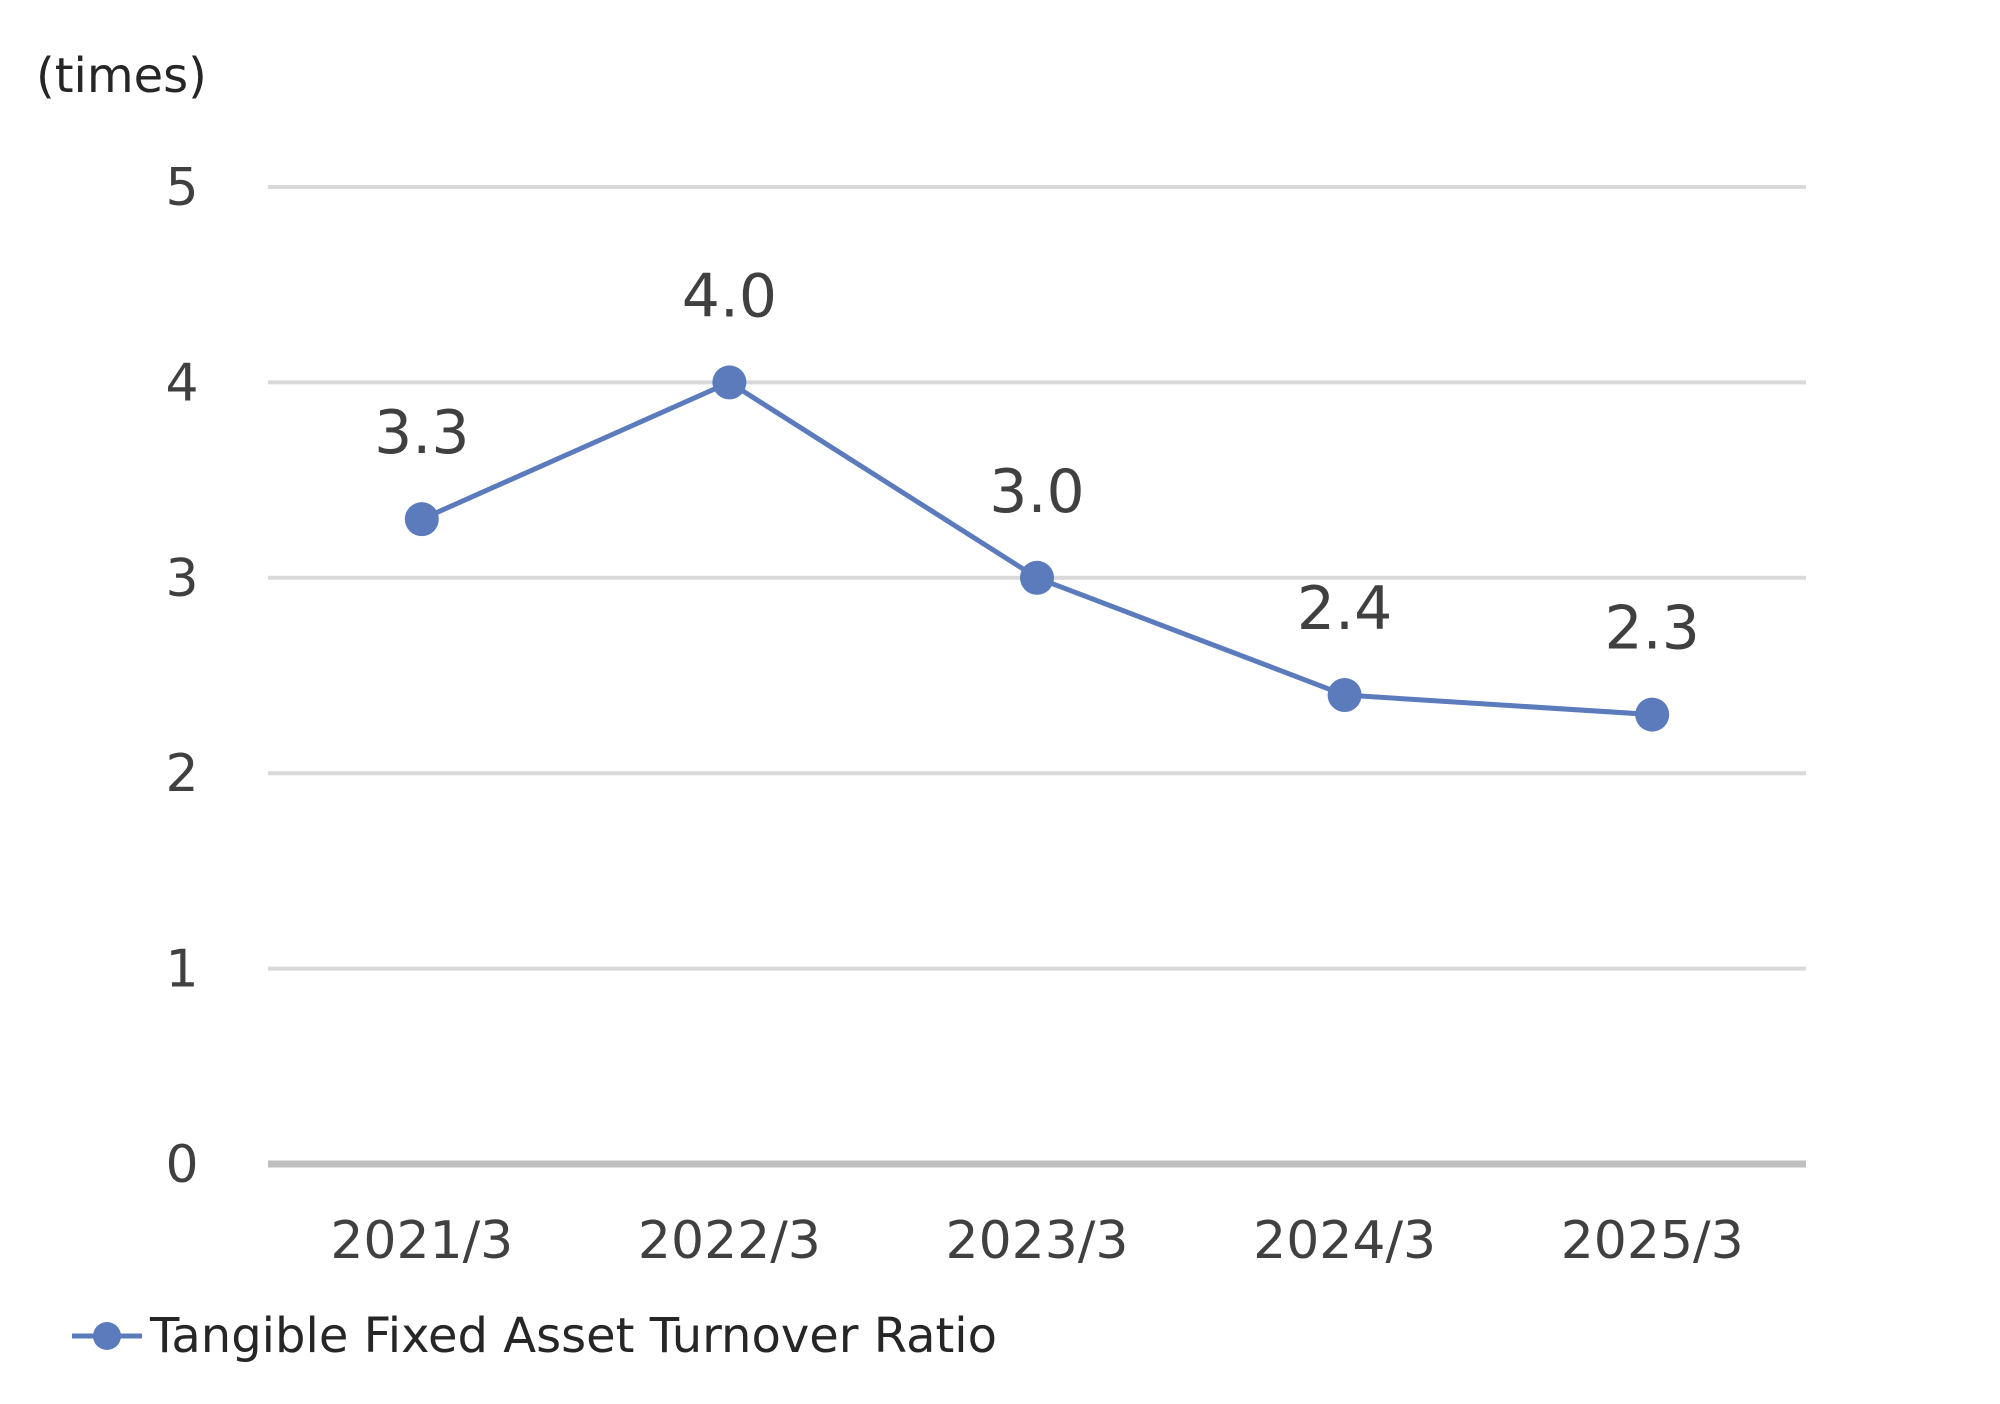  I want to click on data-label: 2.4, so click(1344, 609).